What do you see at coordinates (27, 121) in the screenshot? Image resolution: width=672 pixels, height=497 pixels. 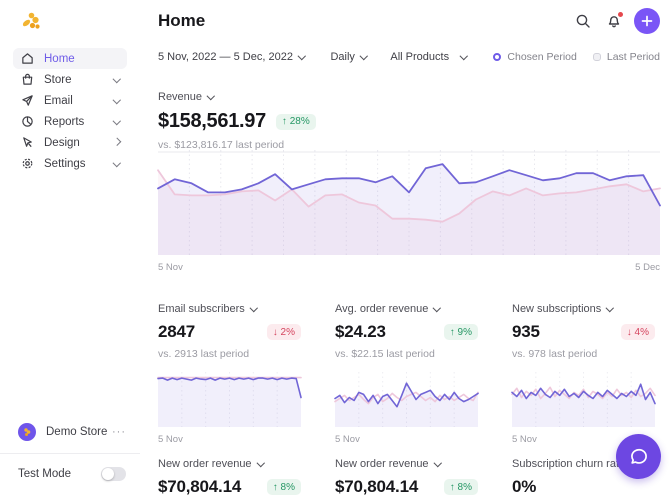 I see `pie-chart-icon` at bounding box center [27, 121].